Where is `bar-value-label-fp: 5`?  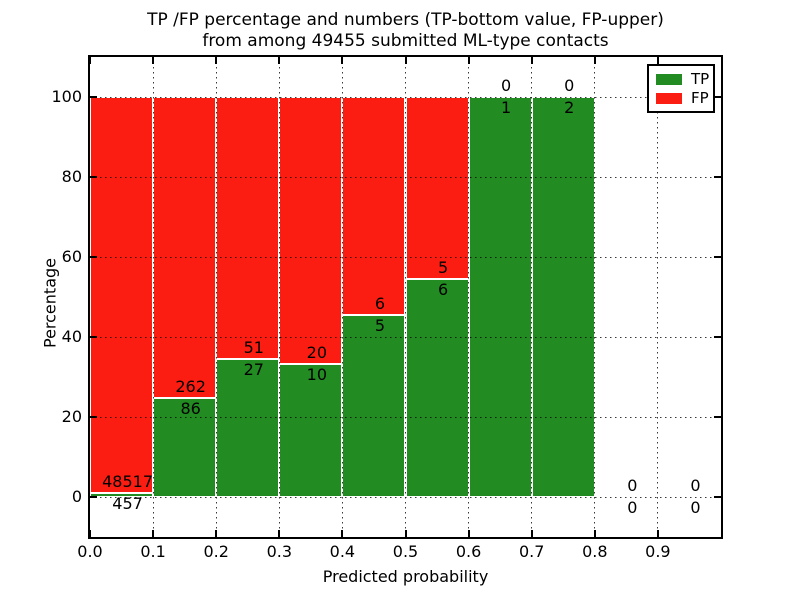 bar-value-label-fp: 5 is located at coordinates (443, 267).